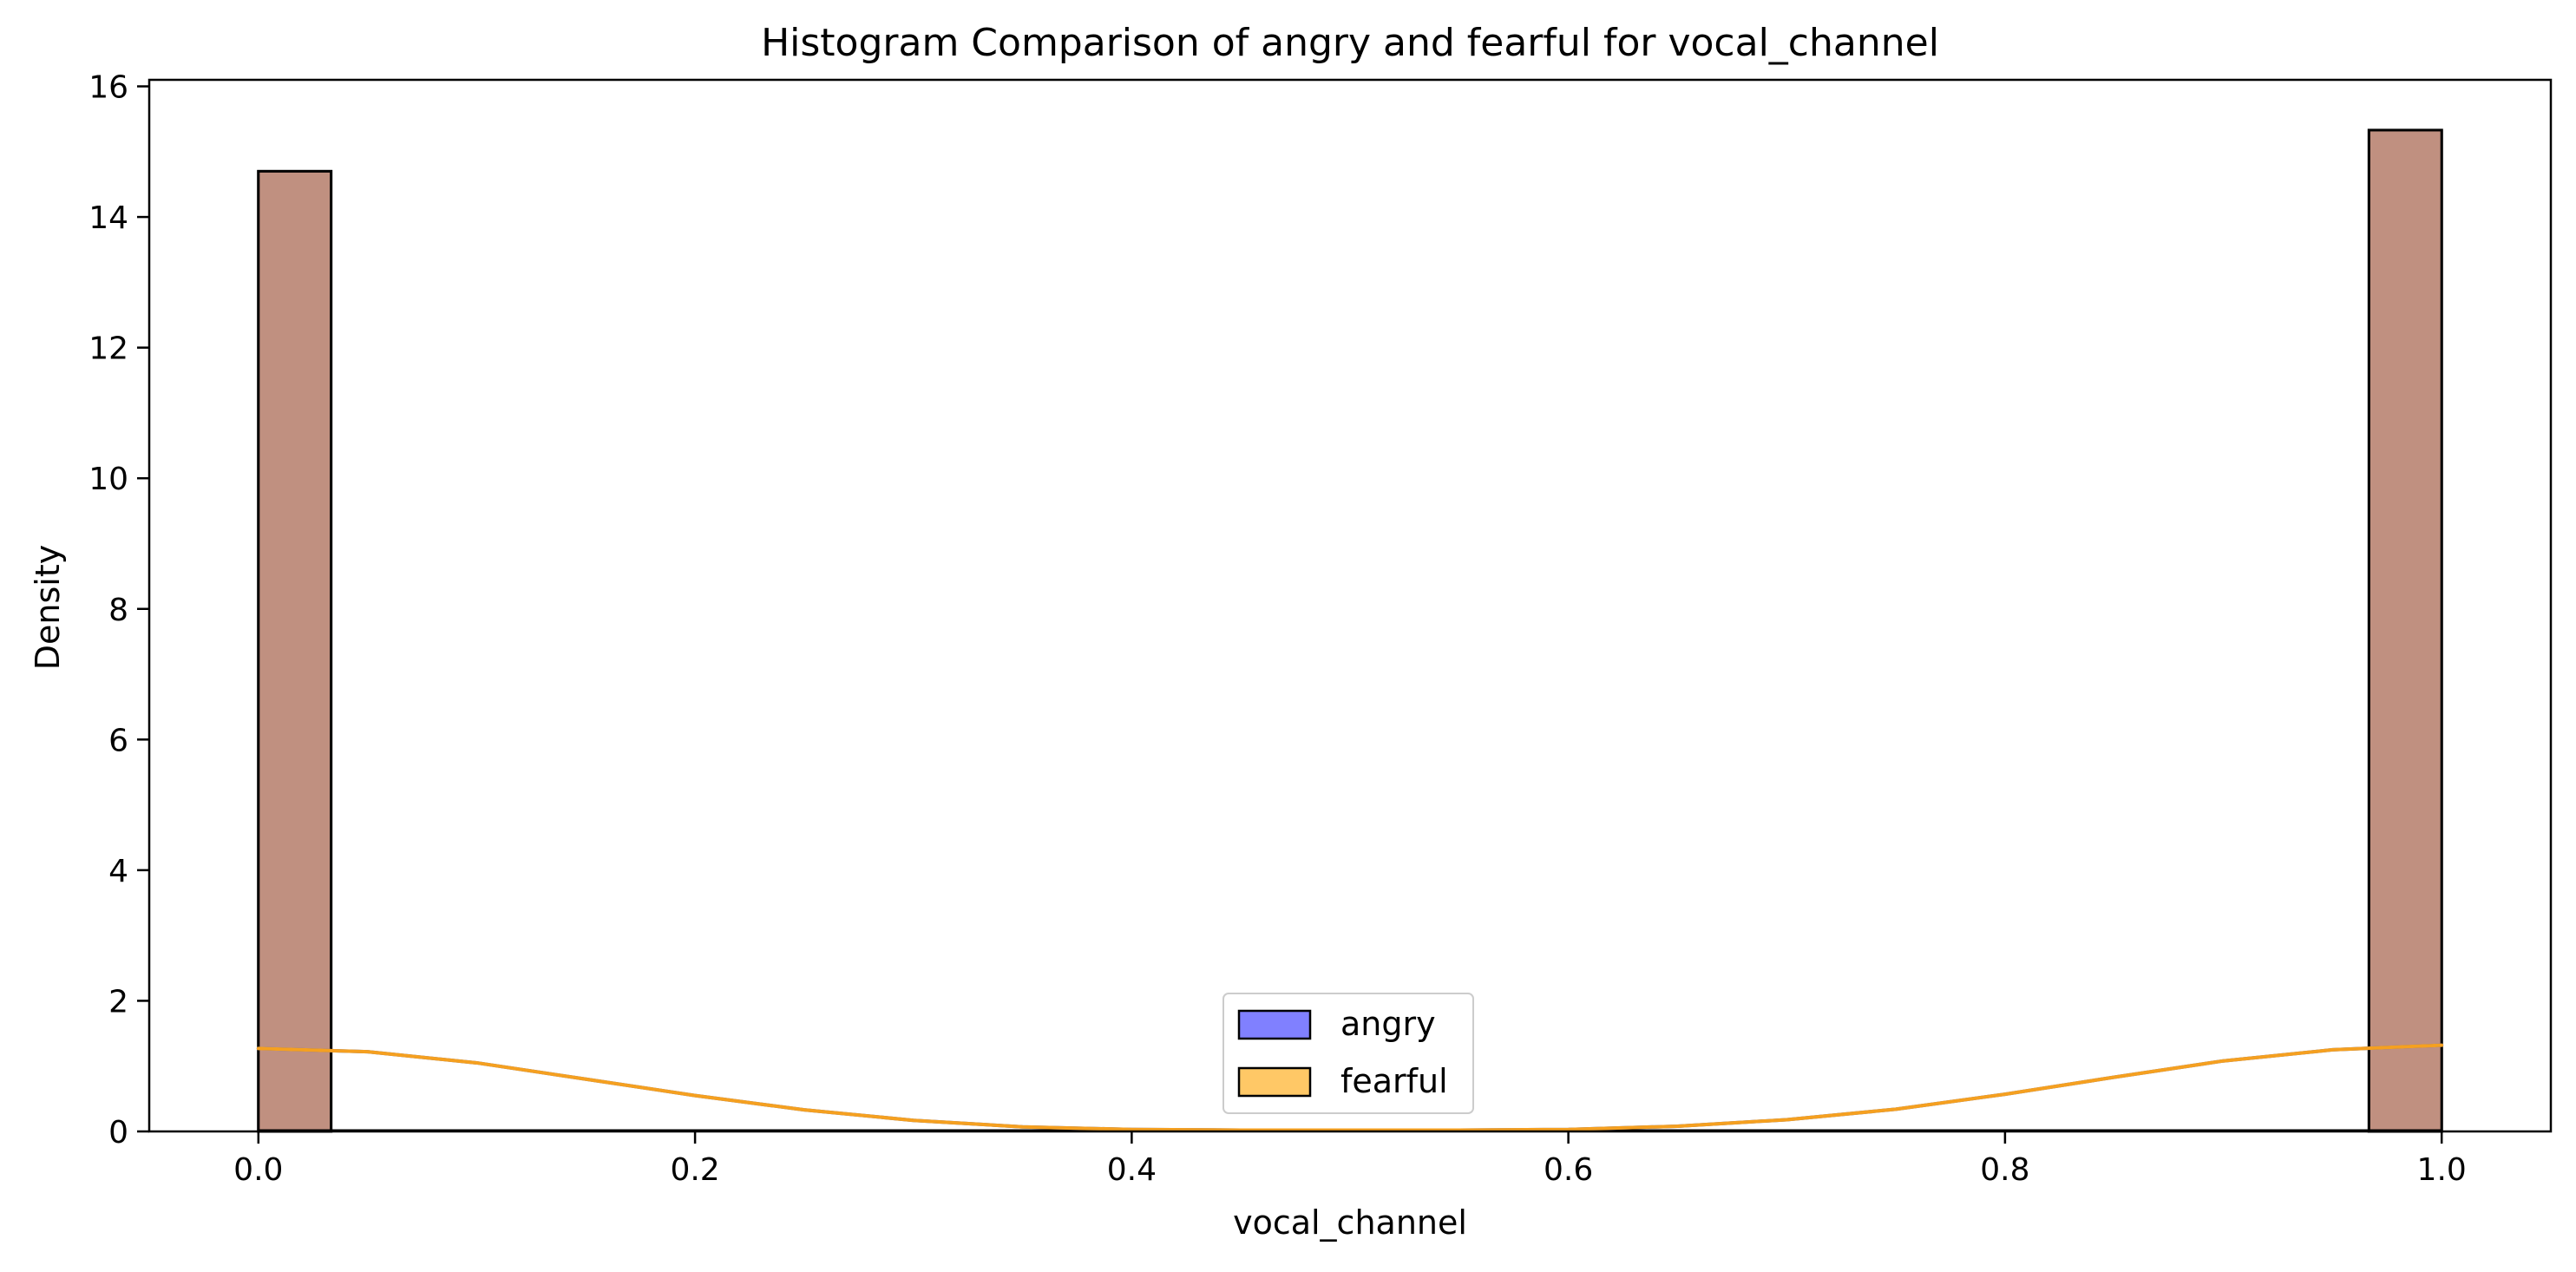  Describe the element at coordinates (1132, 1170) in the screenshot. I see `x-tick-label: 0.4` at that location.